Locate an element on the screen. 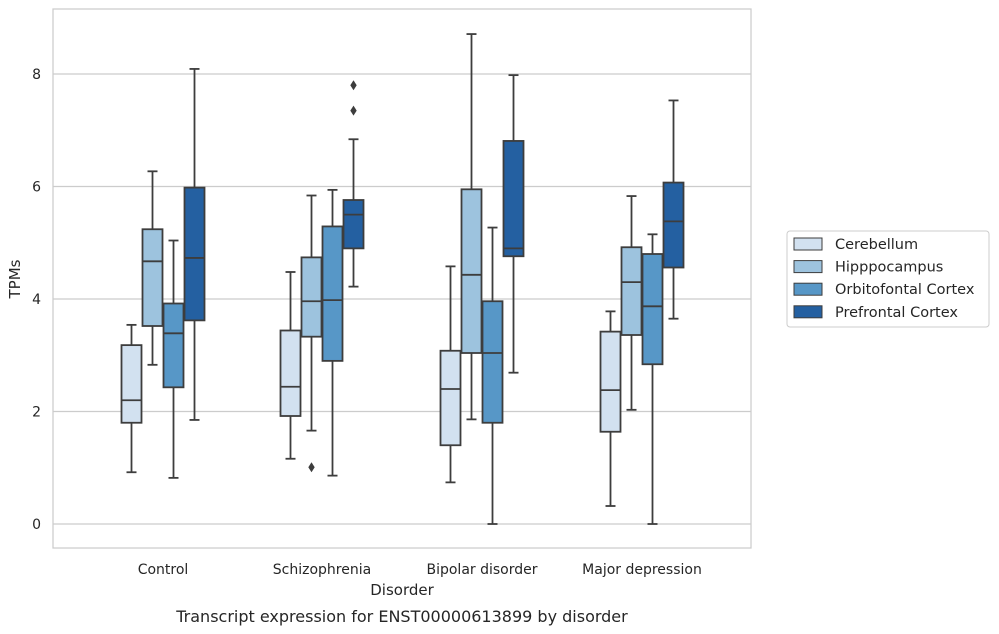 This screenshot has height=634, width=999. x-axis-title: Disorder is located at coordinates (402, 590).